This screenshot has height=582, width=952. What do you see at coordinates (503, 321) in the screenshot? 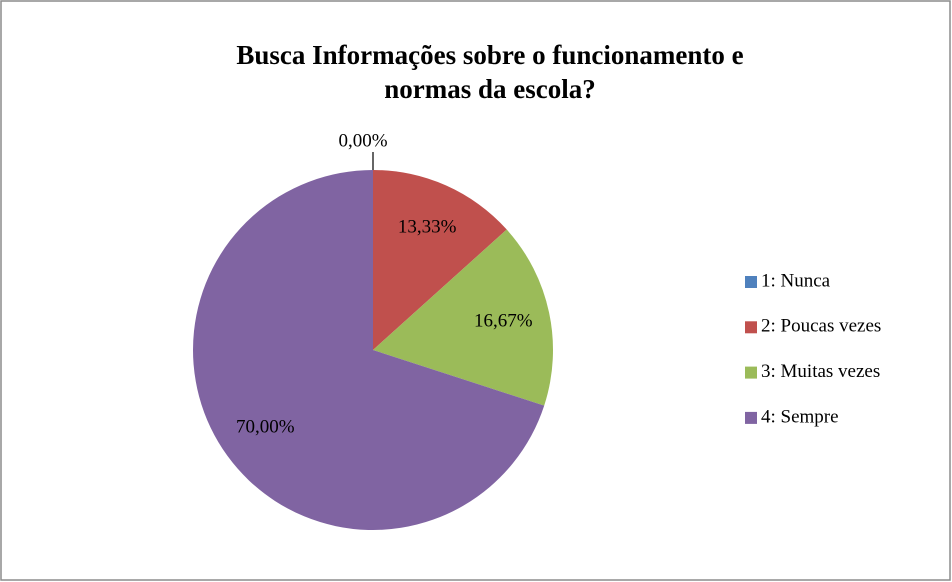
I see `data-label: 16,67%` at bounding box center [503, 321].